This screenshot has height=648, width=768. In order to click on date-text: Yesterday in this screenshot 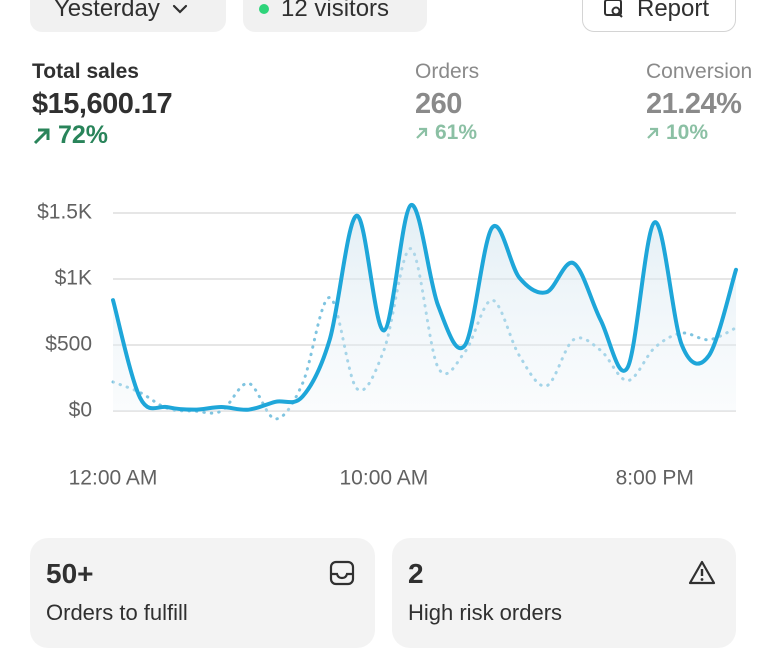, I will do `click(107, 11)`.